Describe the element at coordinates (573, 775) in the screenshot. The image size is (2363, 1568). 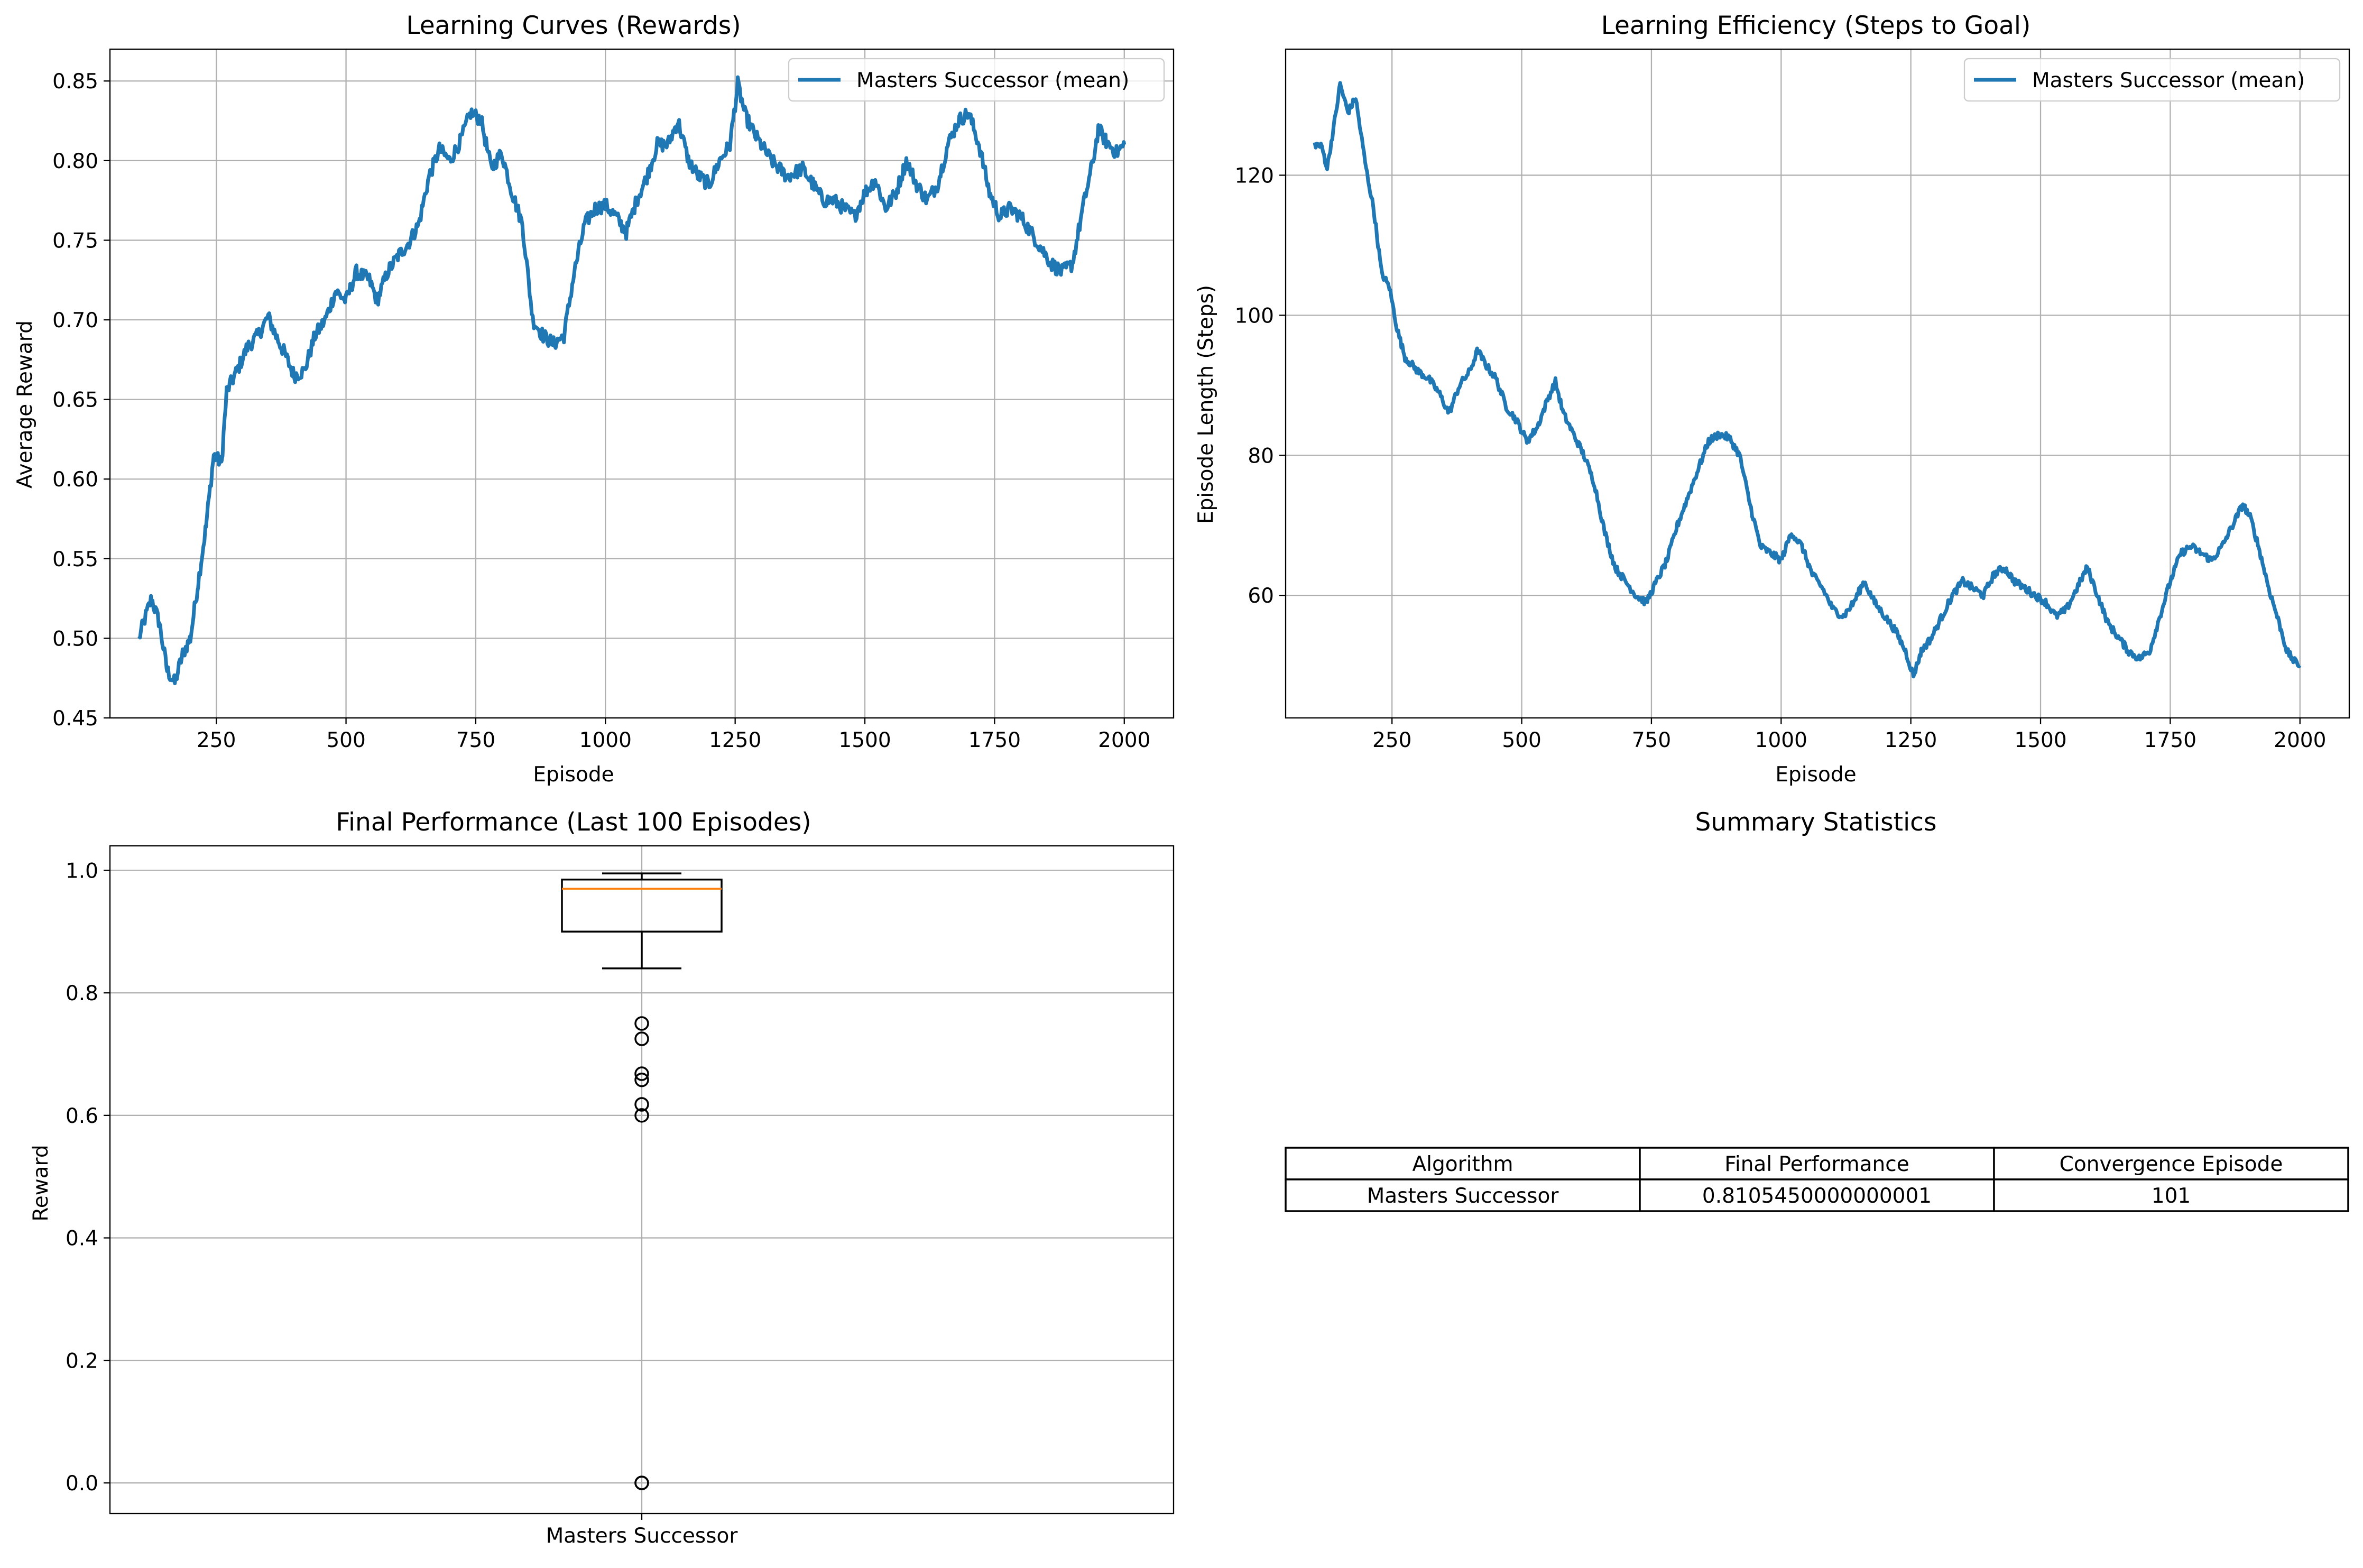
I see `rewards-plot-xlabel: Episode` at that location.